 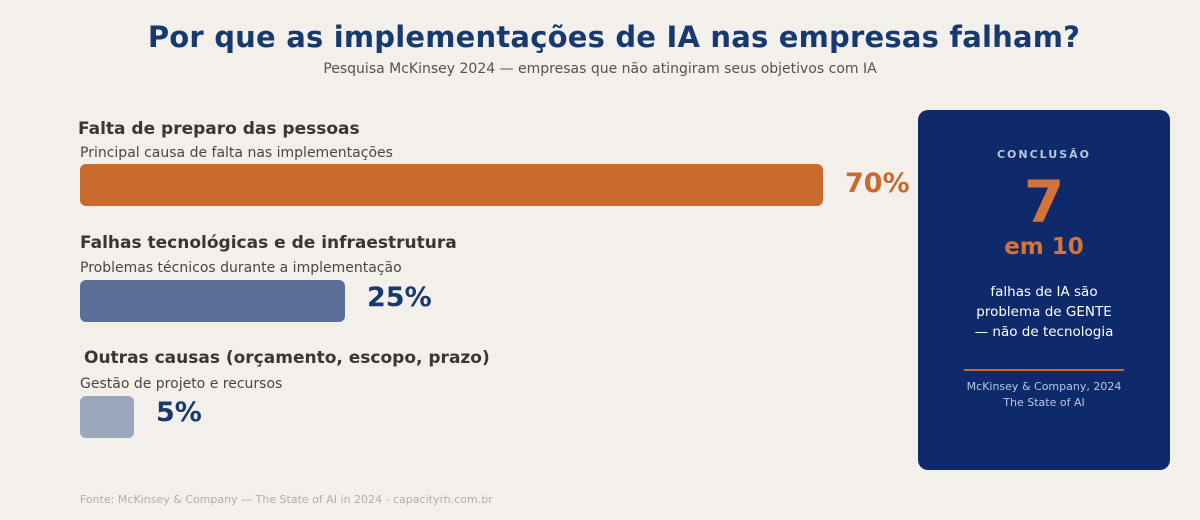 What do you see at coordinates (107, 417) in the screenshot?
I see `bar-other` at bounding box center [107, 417].